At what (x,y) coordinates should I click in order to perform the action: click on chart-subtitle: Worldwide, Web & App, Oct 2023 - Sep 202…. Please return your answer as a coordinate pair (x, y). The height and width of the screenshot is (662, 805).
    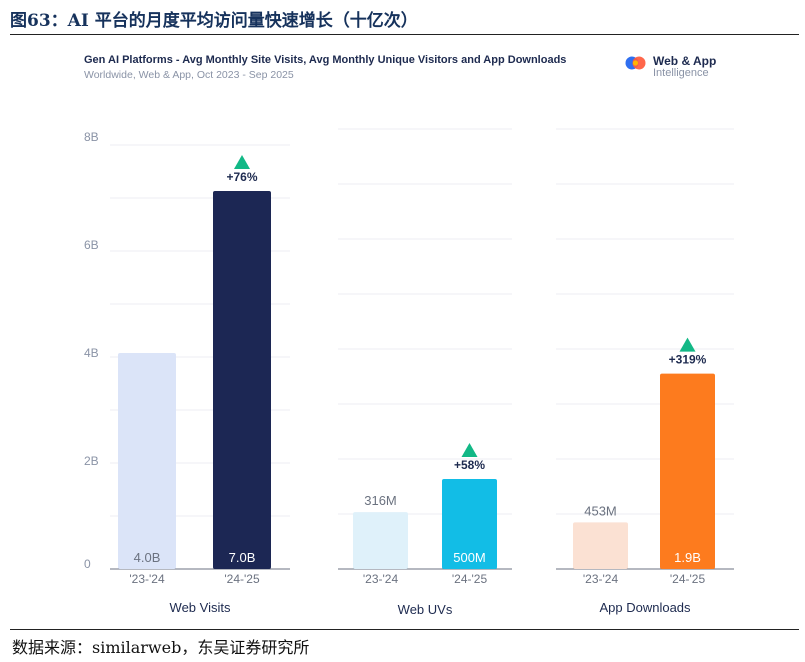
    Looking at the image, I should click on (189, 75).